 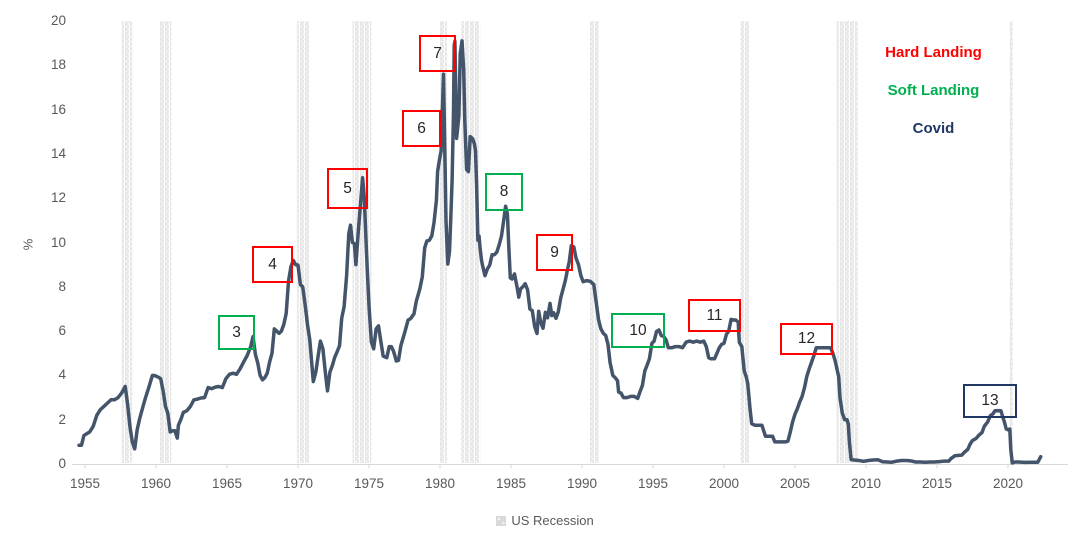 What do you see at coordinates (236, 332) in the screenshot?
I see `cycle-box-3: 3` at bounding box center [236, 332].